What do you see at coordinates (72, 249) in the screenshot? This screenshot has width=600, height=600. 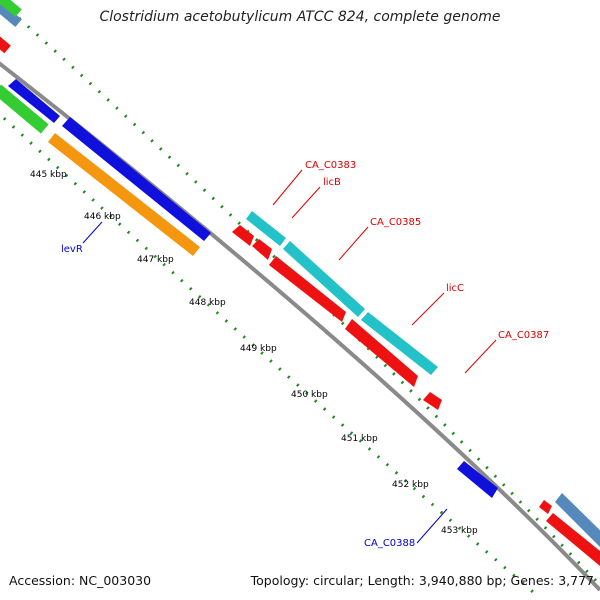 I see `gene-label-levR: levR` at bounding box center [72, 249].